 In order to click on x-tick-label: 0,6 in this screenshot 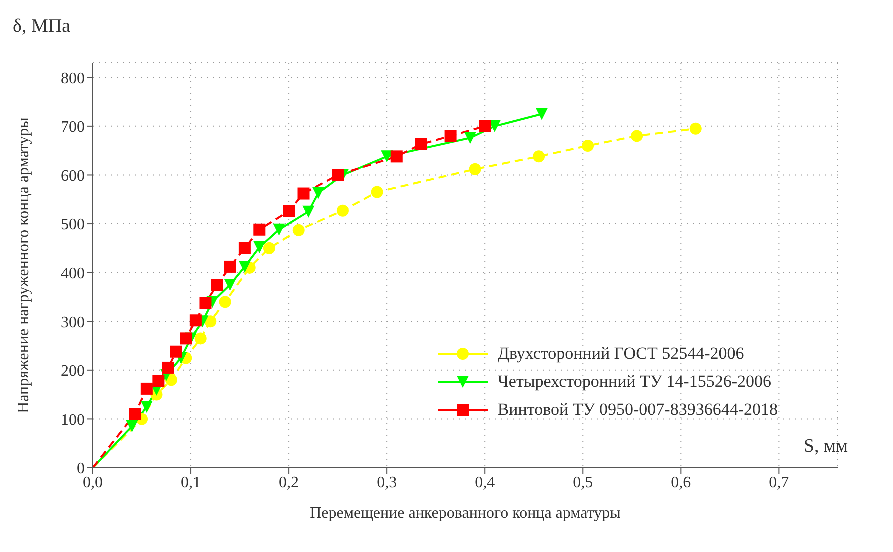, I will do `click(681, 483)`.